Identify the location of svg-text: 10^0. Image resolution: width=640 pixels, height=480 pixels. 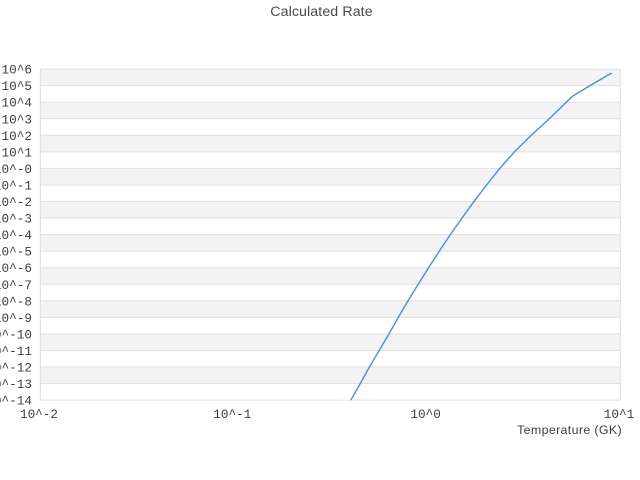
(425, 414).